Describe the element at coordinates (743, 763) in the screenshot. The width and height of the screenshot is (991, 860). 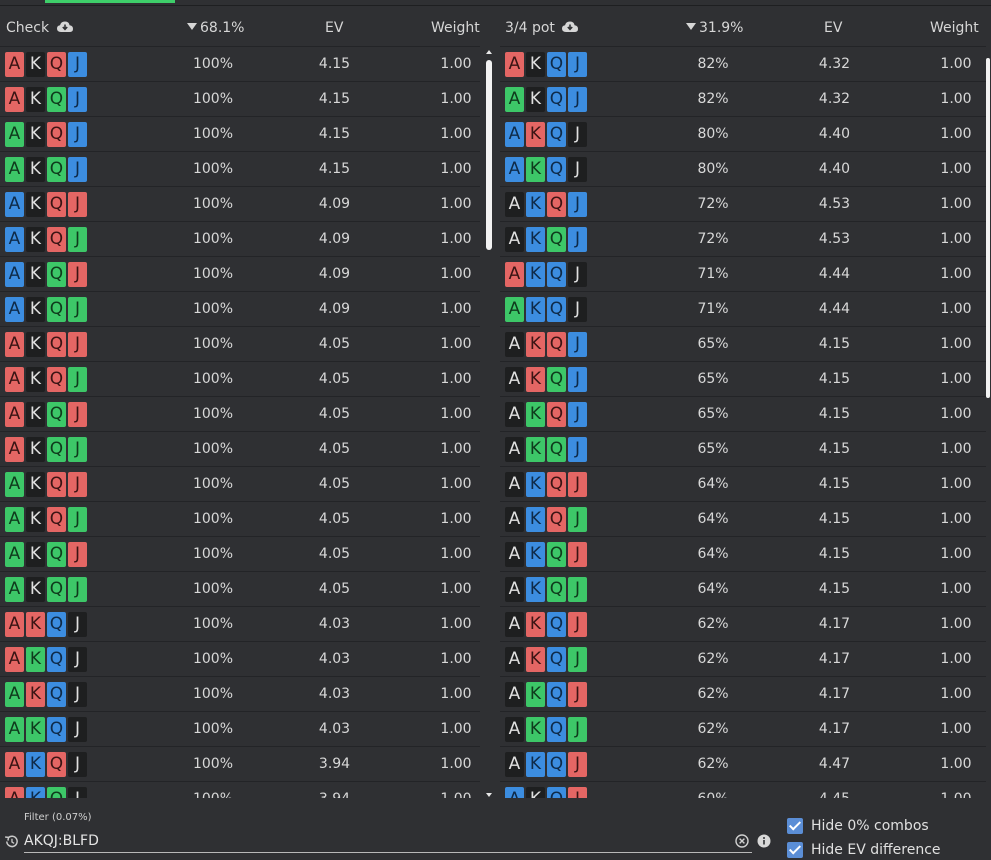
I see `combo-row: A K Q J 62% 4.47 1.00` at that location.